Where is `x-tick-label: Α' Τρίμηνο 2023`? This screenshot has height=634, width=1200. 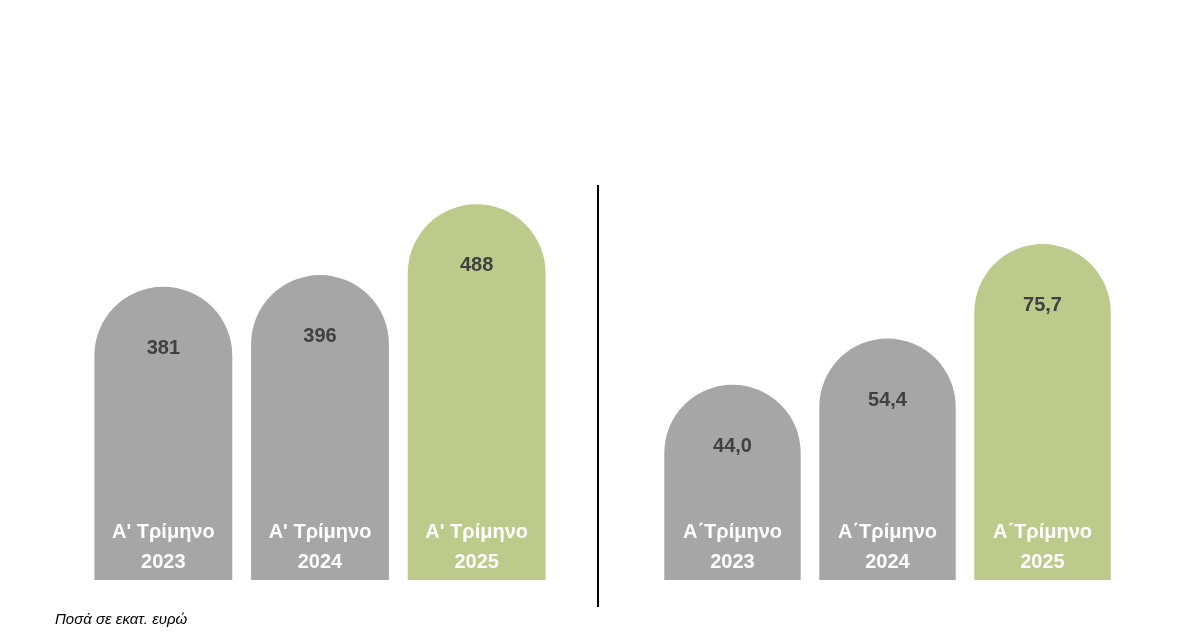 x-tick-label: Α' Τρίμηνο 2023 is located at coordinates (163, 546).